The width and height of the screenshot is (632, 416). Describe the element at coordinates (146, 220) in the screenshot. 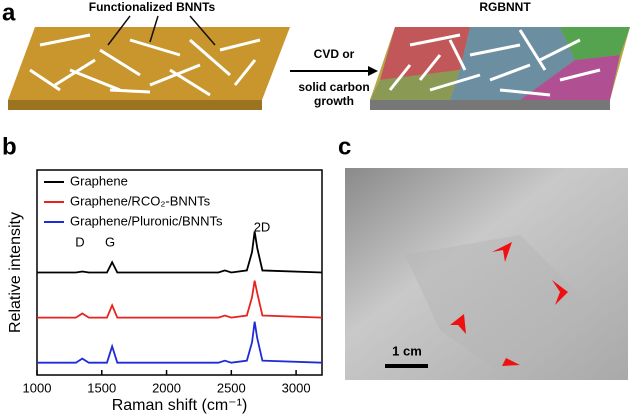

I see `legend-label: Graphene/Pluronic/BNNTs` at that location.